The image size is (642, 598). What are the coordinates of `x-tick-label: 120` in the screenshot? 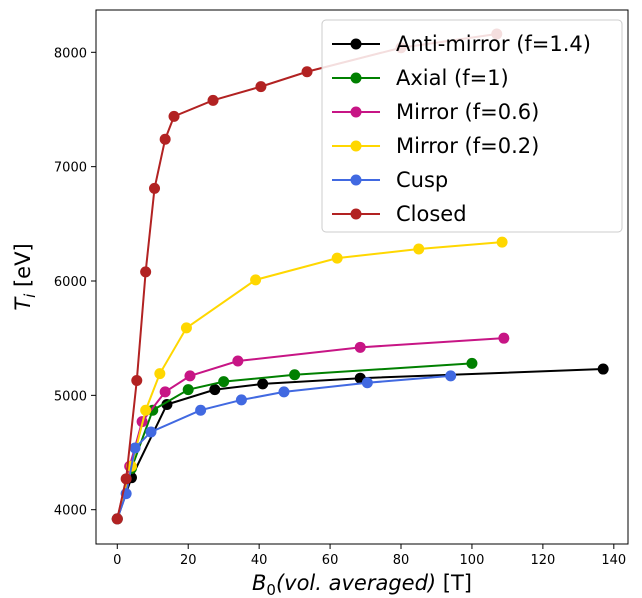 It's located at (542, 560).